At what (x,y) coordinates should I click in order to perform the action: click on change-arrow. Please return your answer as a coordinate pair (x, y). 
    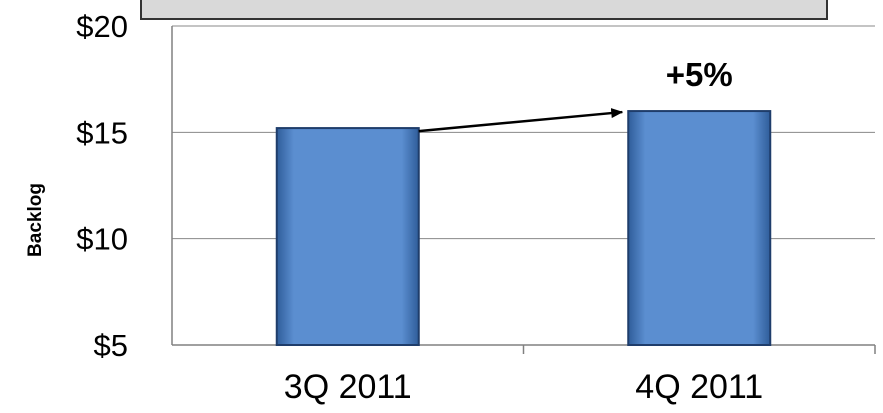
    Looking at the image, I should click on (521, 120).